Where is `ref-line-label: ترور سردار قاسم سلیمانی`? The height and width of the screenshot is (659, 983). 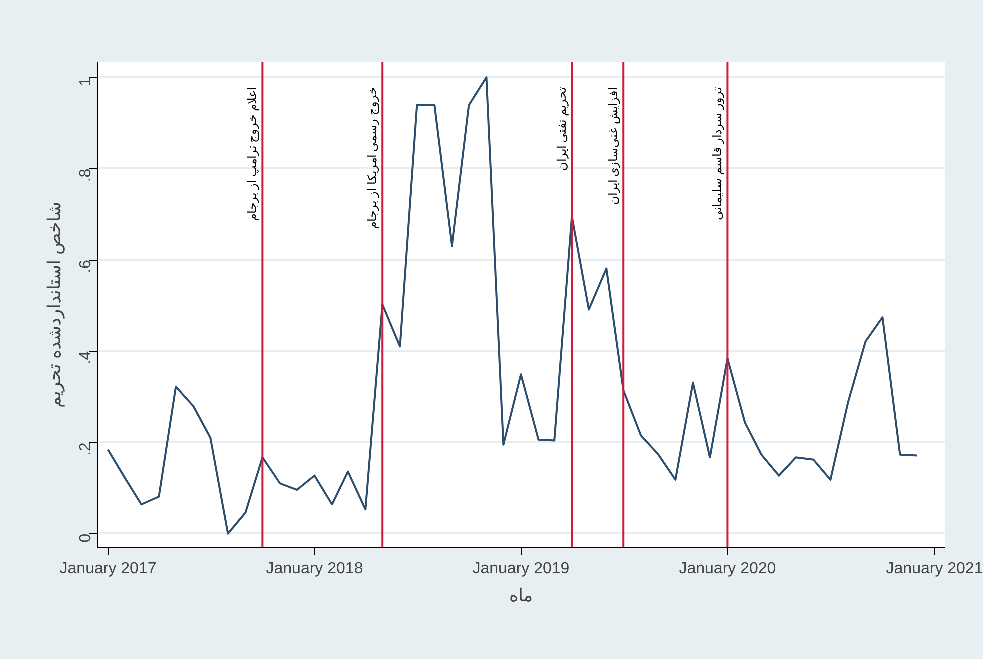
ref-line-label: ترور سردار قاسم سلیمانی is located at coordinates (717, 153).